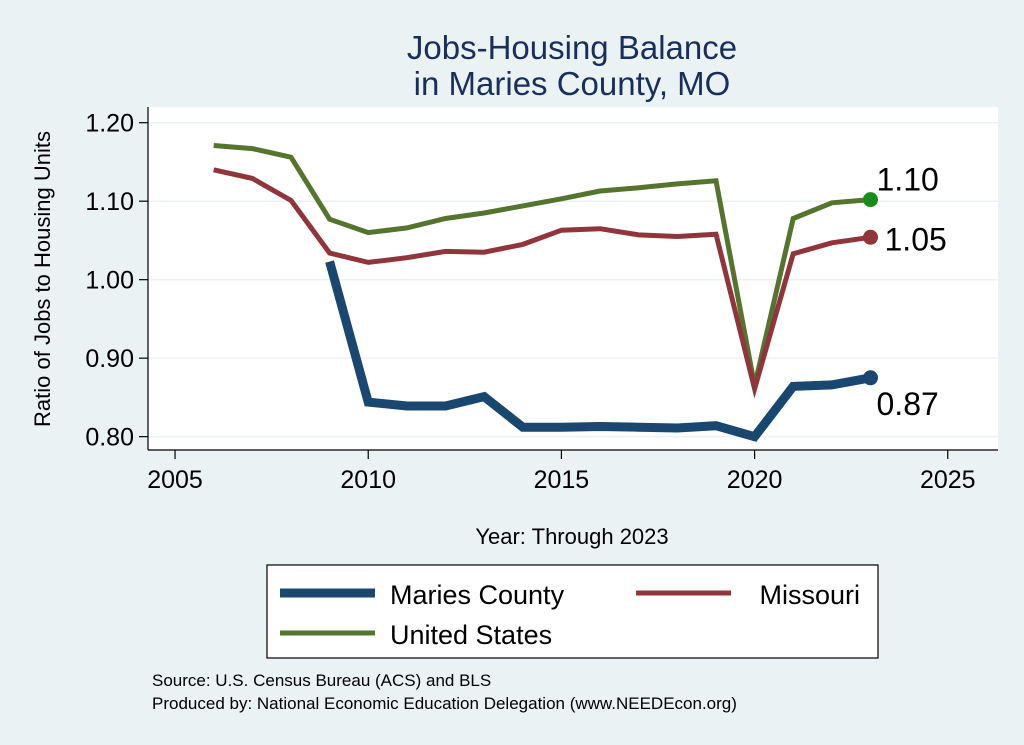  I want to click on legend-label: United States, so click(471, 635).